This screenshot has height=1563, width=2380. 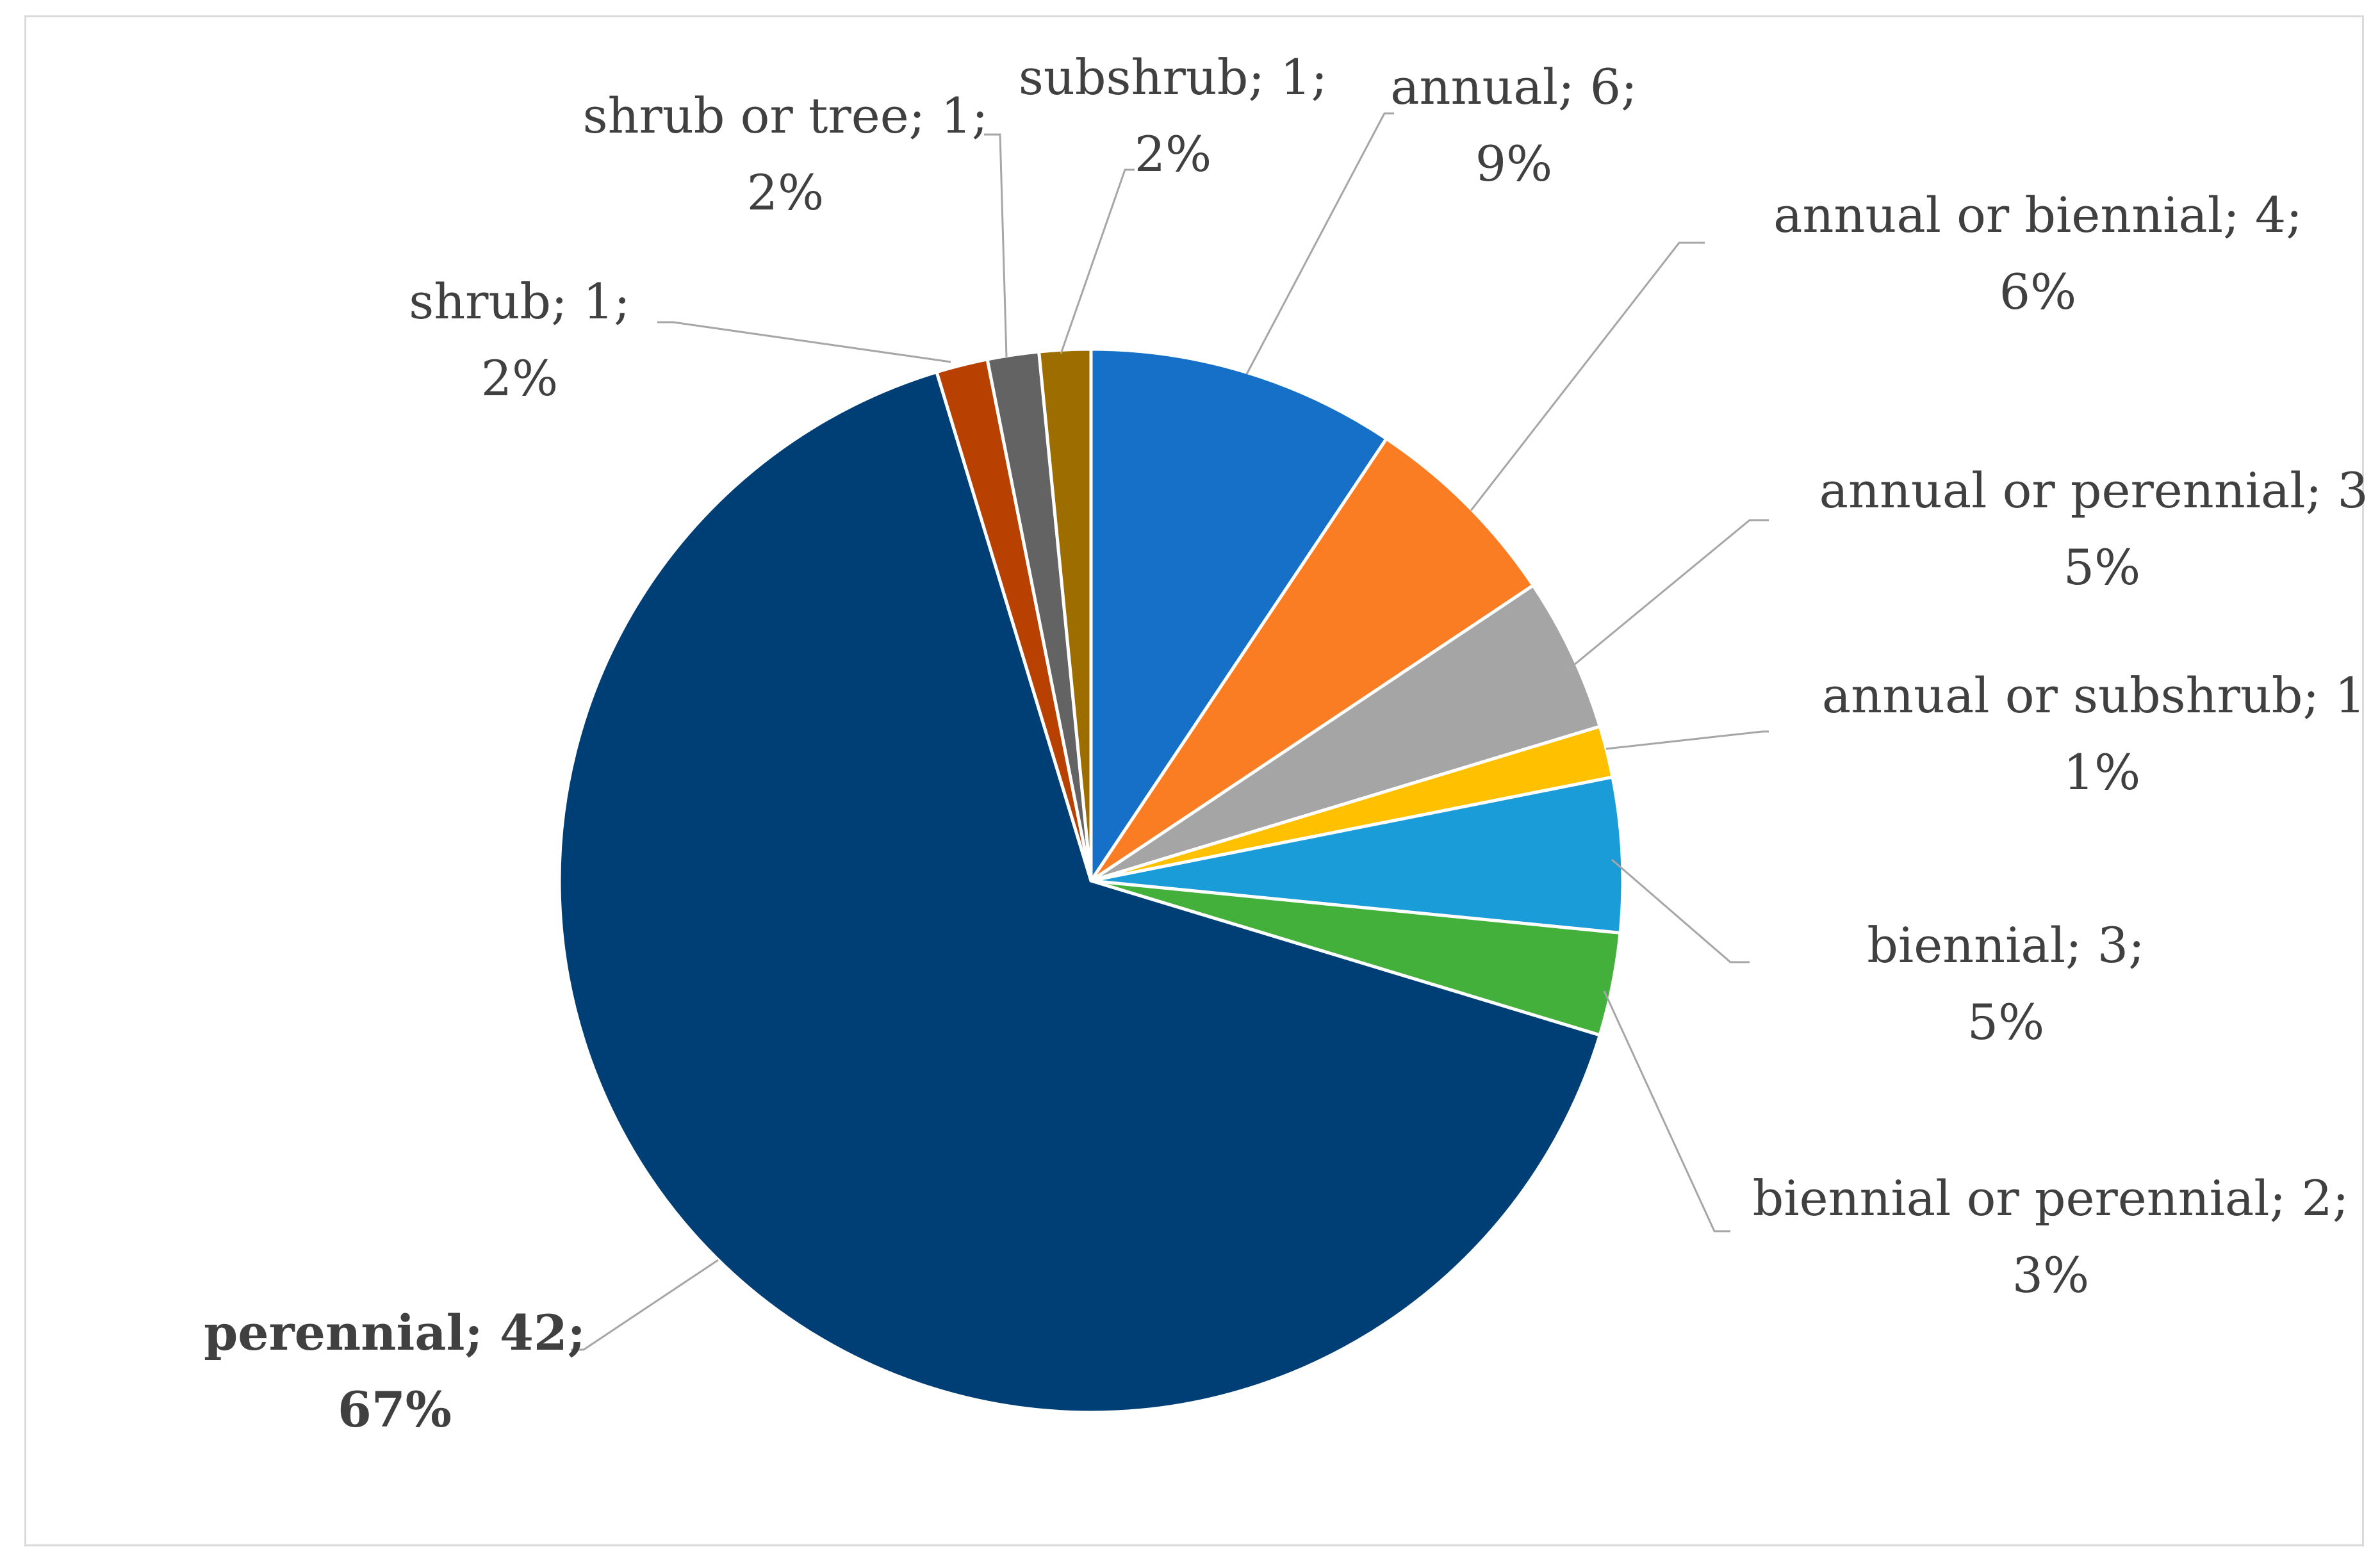 What do you see at coordinates (2094, 734) in the screenshot?
I see `data-label-annual-or-subshrub: annual or subshrub; 1; 1%` at bounding box center [2094, 734].